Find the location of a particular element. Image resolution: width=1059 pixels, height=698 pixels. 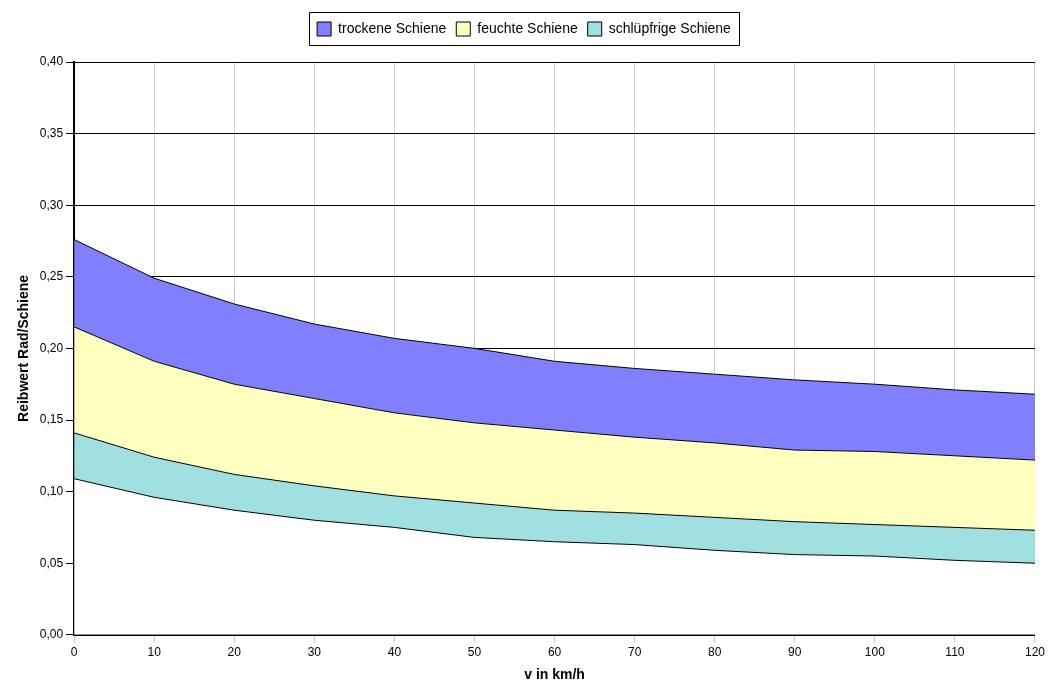

y-tick-label: 0,10 is located at coordinates (51, 490).